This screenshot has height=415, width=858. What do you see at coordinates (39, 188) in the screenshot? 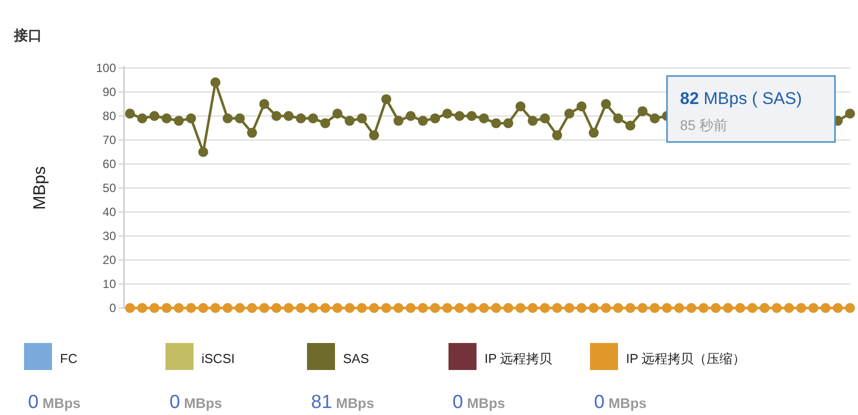
I see `y-axis-title: MBps` at bounding box center [39, 188].